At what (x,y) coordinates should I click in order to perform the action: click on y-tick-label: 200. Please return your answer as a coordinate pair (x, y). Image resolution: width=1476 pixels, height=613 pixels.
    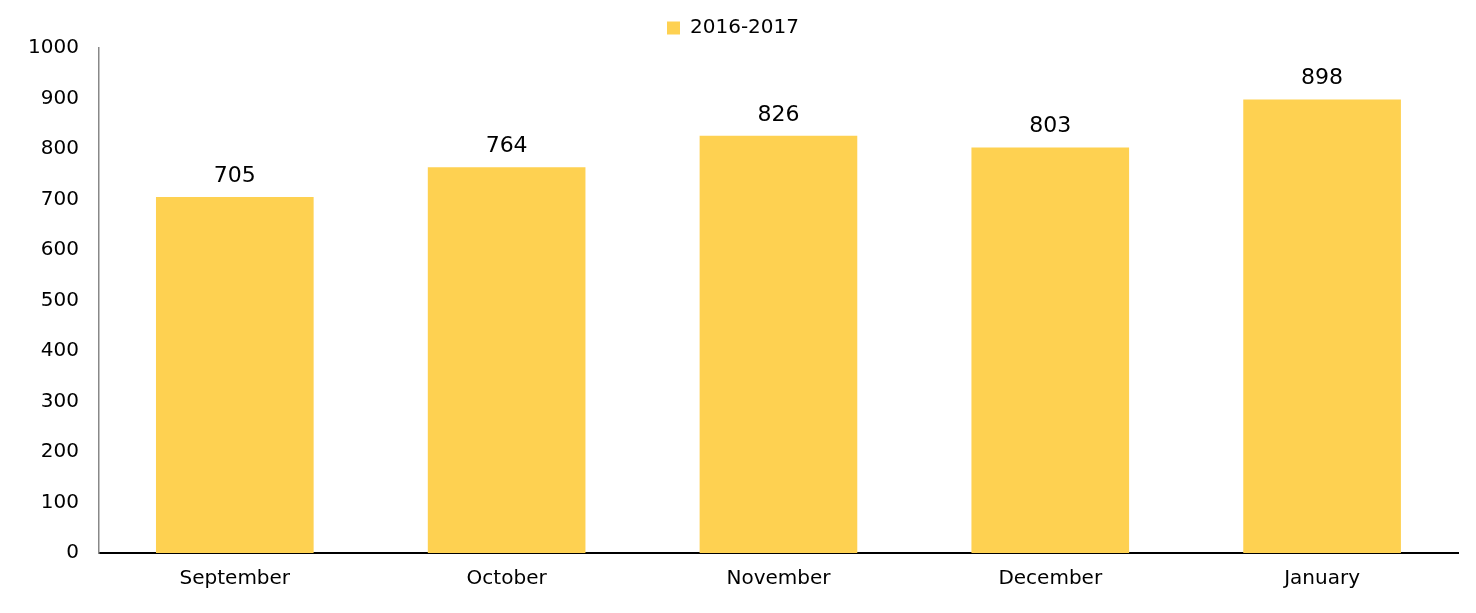
    Looking at the image, I should click on (59, 450).